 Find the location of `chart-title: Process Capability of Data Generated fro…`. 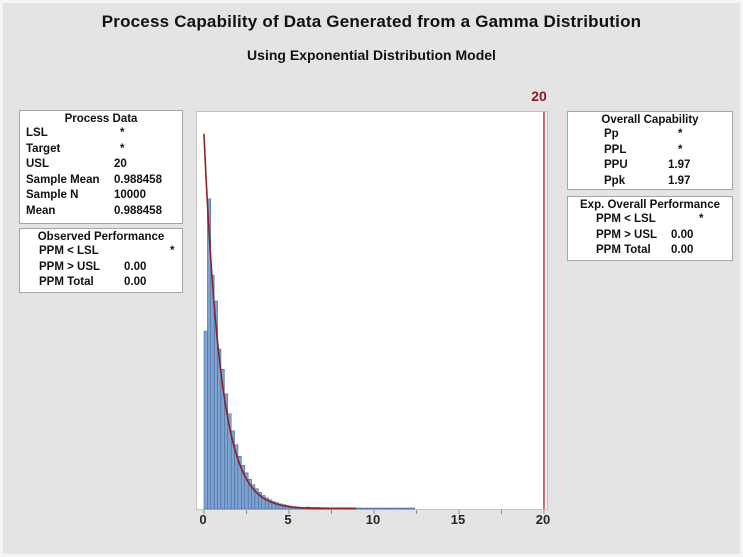

chart-title: Process Capability of Data Generated fro… is located at coordinates (371, 21).